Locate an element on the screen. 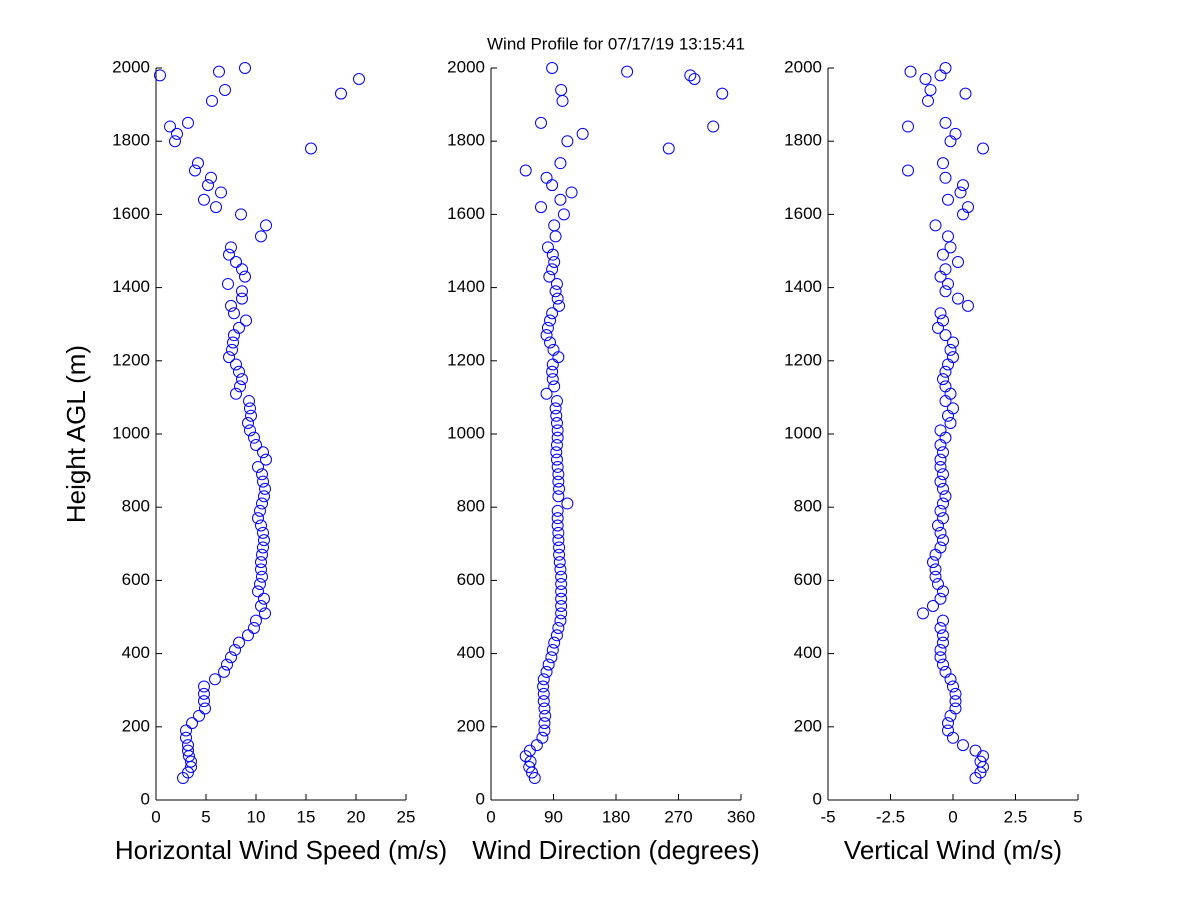 The image size is (1200, 900). y-tick-label: 800 is located at coordinates (808, 506).